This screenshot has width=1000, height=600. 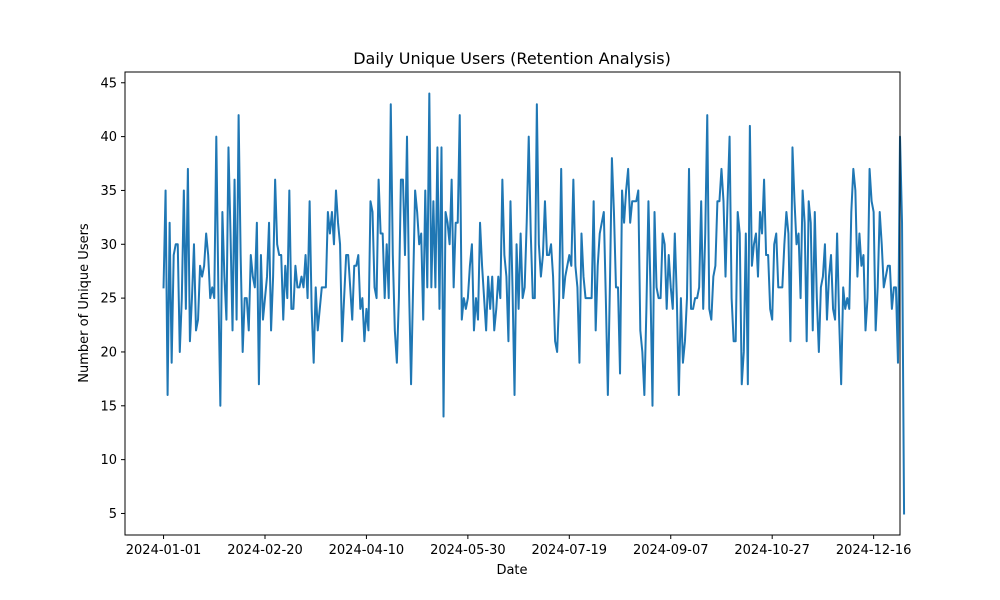 What do you see at coordinates (671, 550) in the screenshot?
I see `x-tick-label: 2024-09-07` at bounding box center [671, 550].